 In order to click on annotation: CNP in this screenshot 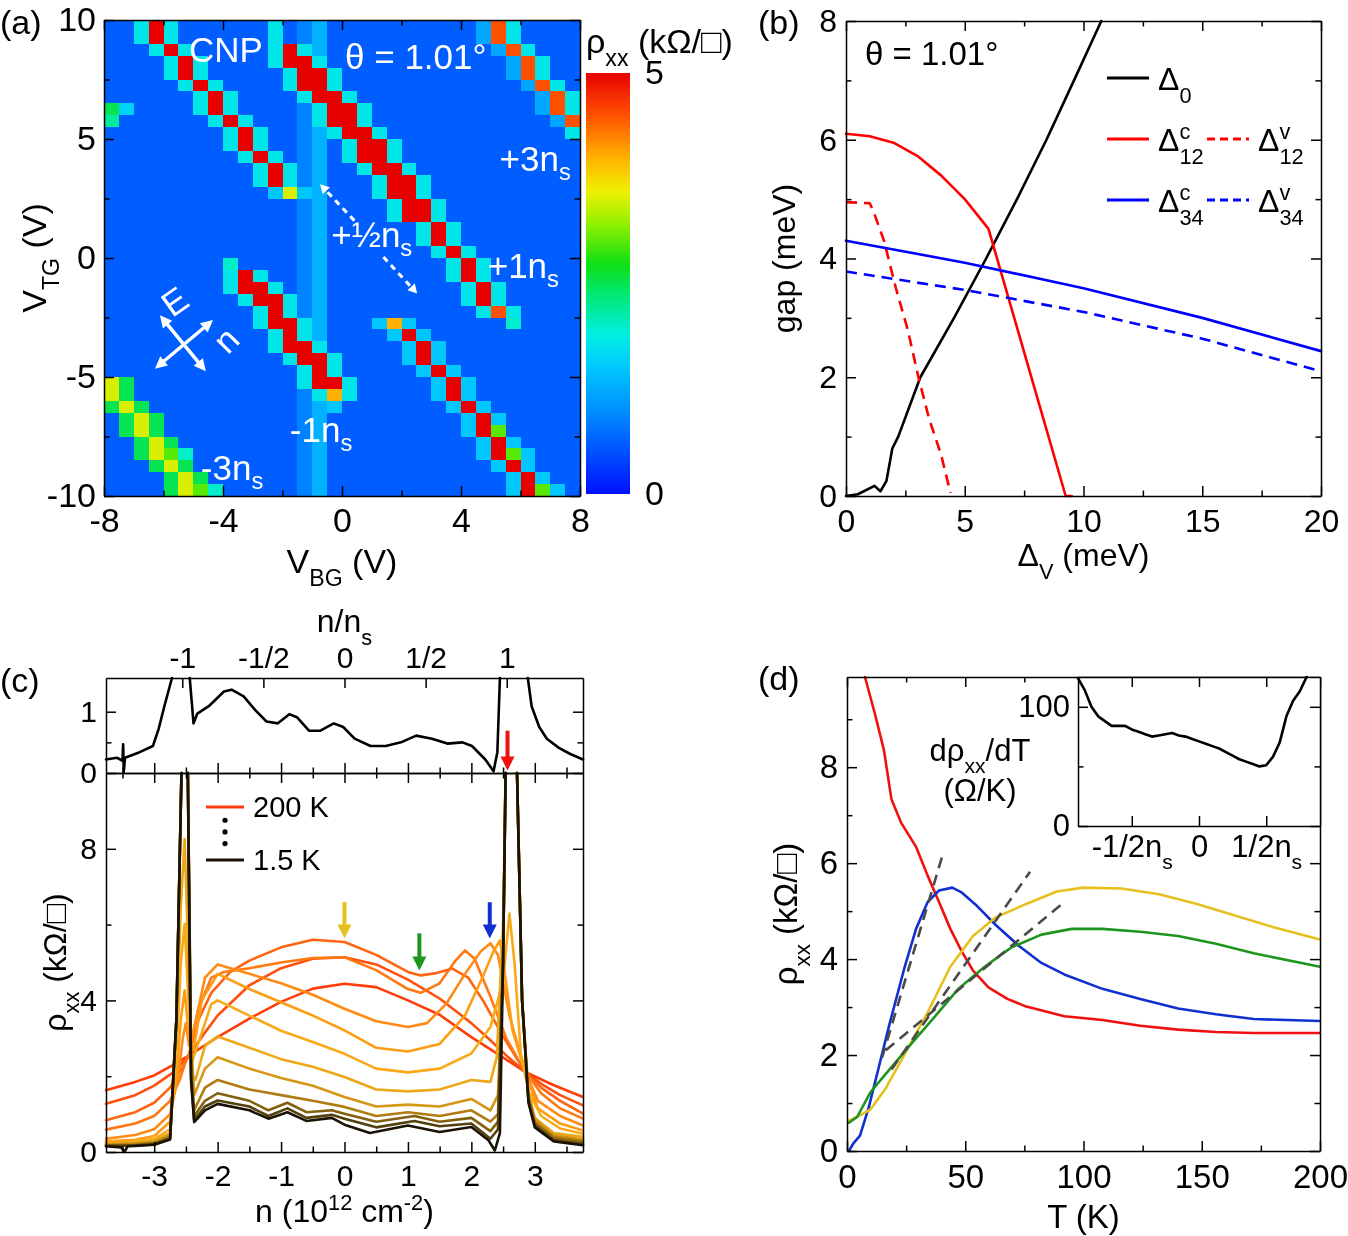, I will do `click(225, 49)`.